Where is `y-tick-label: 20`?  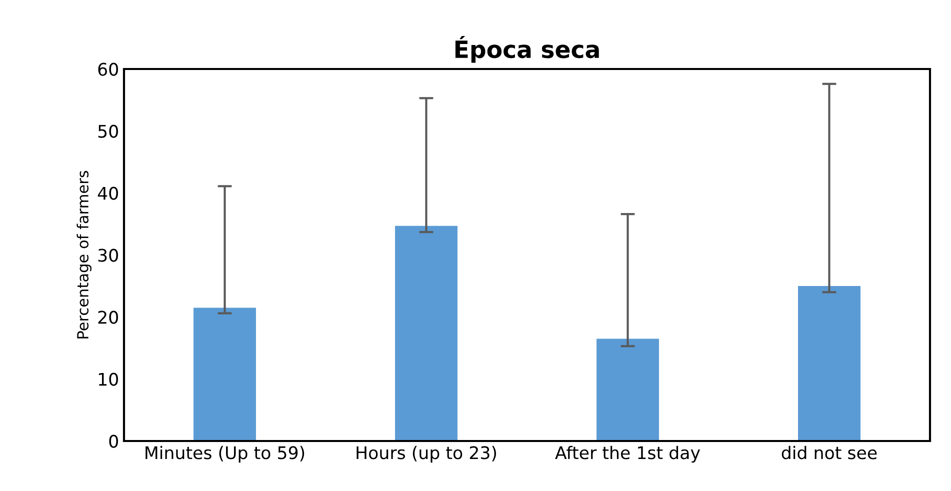
y-tick-label: 20 is located at coordinates (108, 317).